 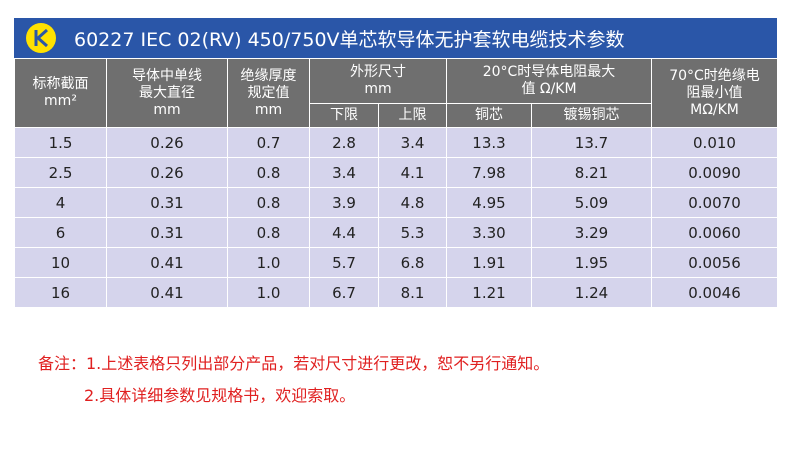 What do you see at coordinates (60, 93) in the screenshot?
I see `header-section: 标称截面 mm²` at bounding box center [60, 93].